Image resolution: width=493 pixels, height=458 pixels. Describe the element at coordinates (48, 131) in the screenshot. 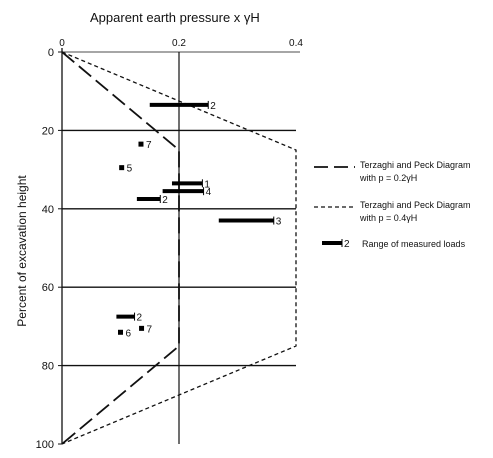

I see `y-tick-label: 20` at that location.